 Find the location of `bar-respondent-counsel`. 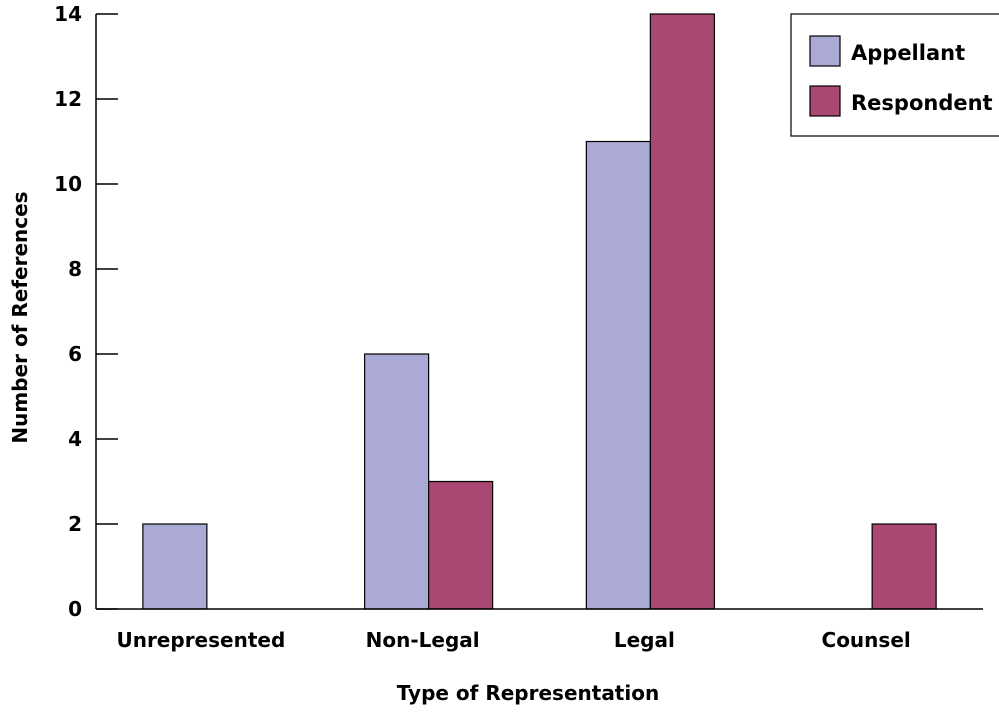

bar-respondent-counsel is located at coordinates (904, 566).